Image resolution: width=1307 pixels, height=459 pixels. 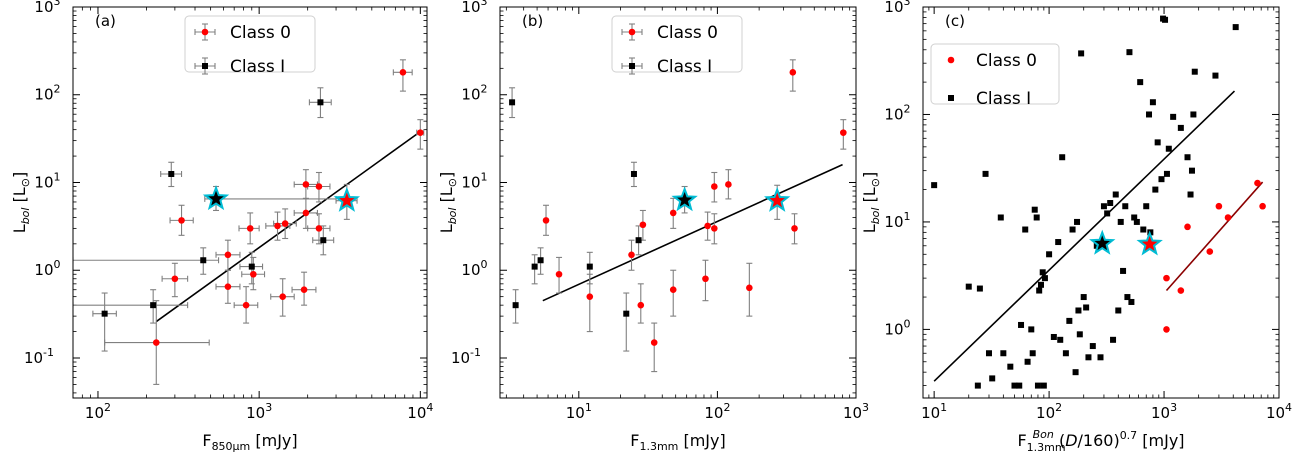 I want to click on x-axis-label: F1.3mmBon (D/160)0.7 [mJy], so click(x=1100, y=441).